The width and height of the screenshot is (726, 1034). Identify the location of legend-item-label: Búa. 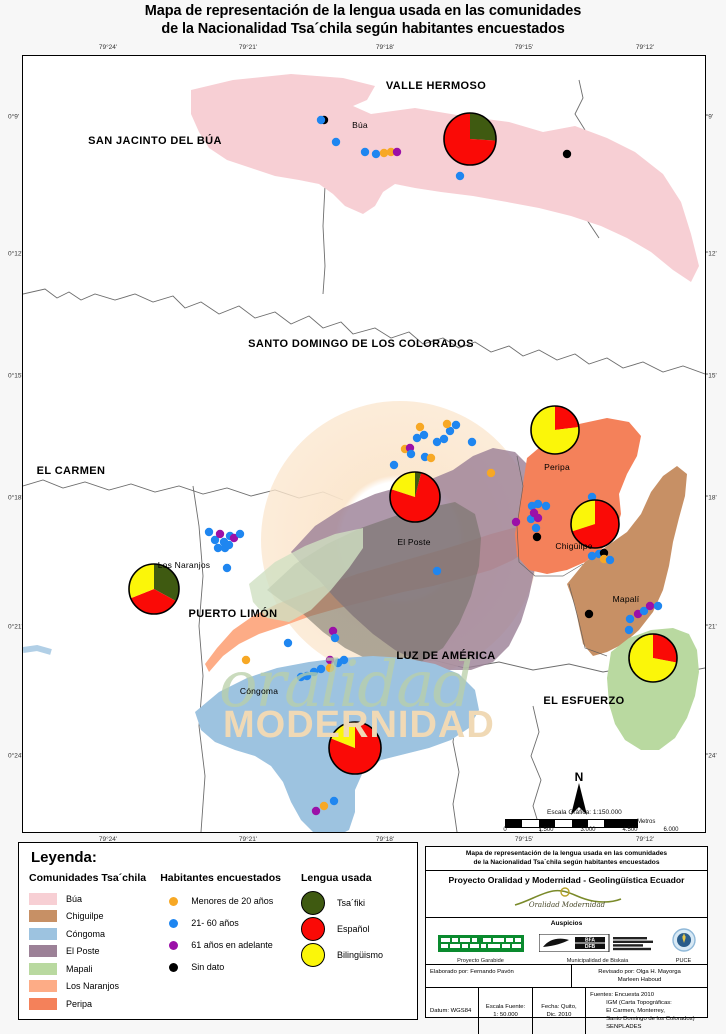
(74, 898).